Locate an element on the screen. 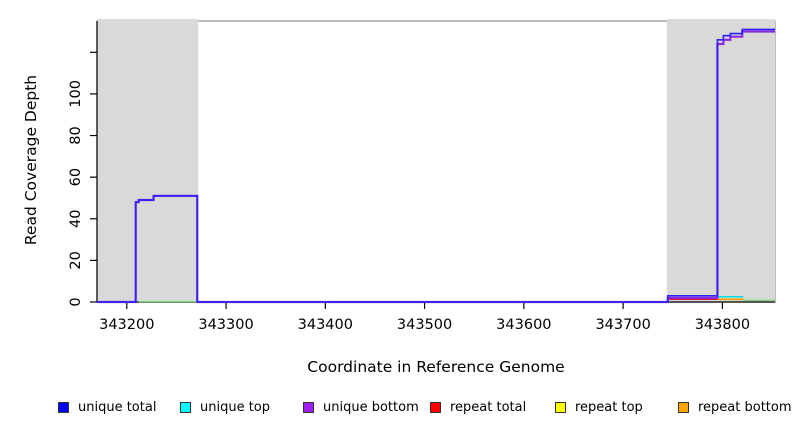 The width and height of the screenshot is (792, 432). legend-label-unique-total: unique total is located at coordinates (117, 407).